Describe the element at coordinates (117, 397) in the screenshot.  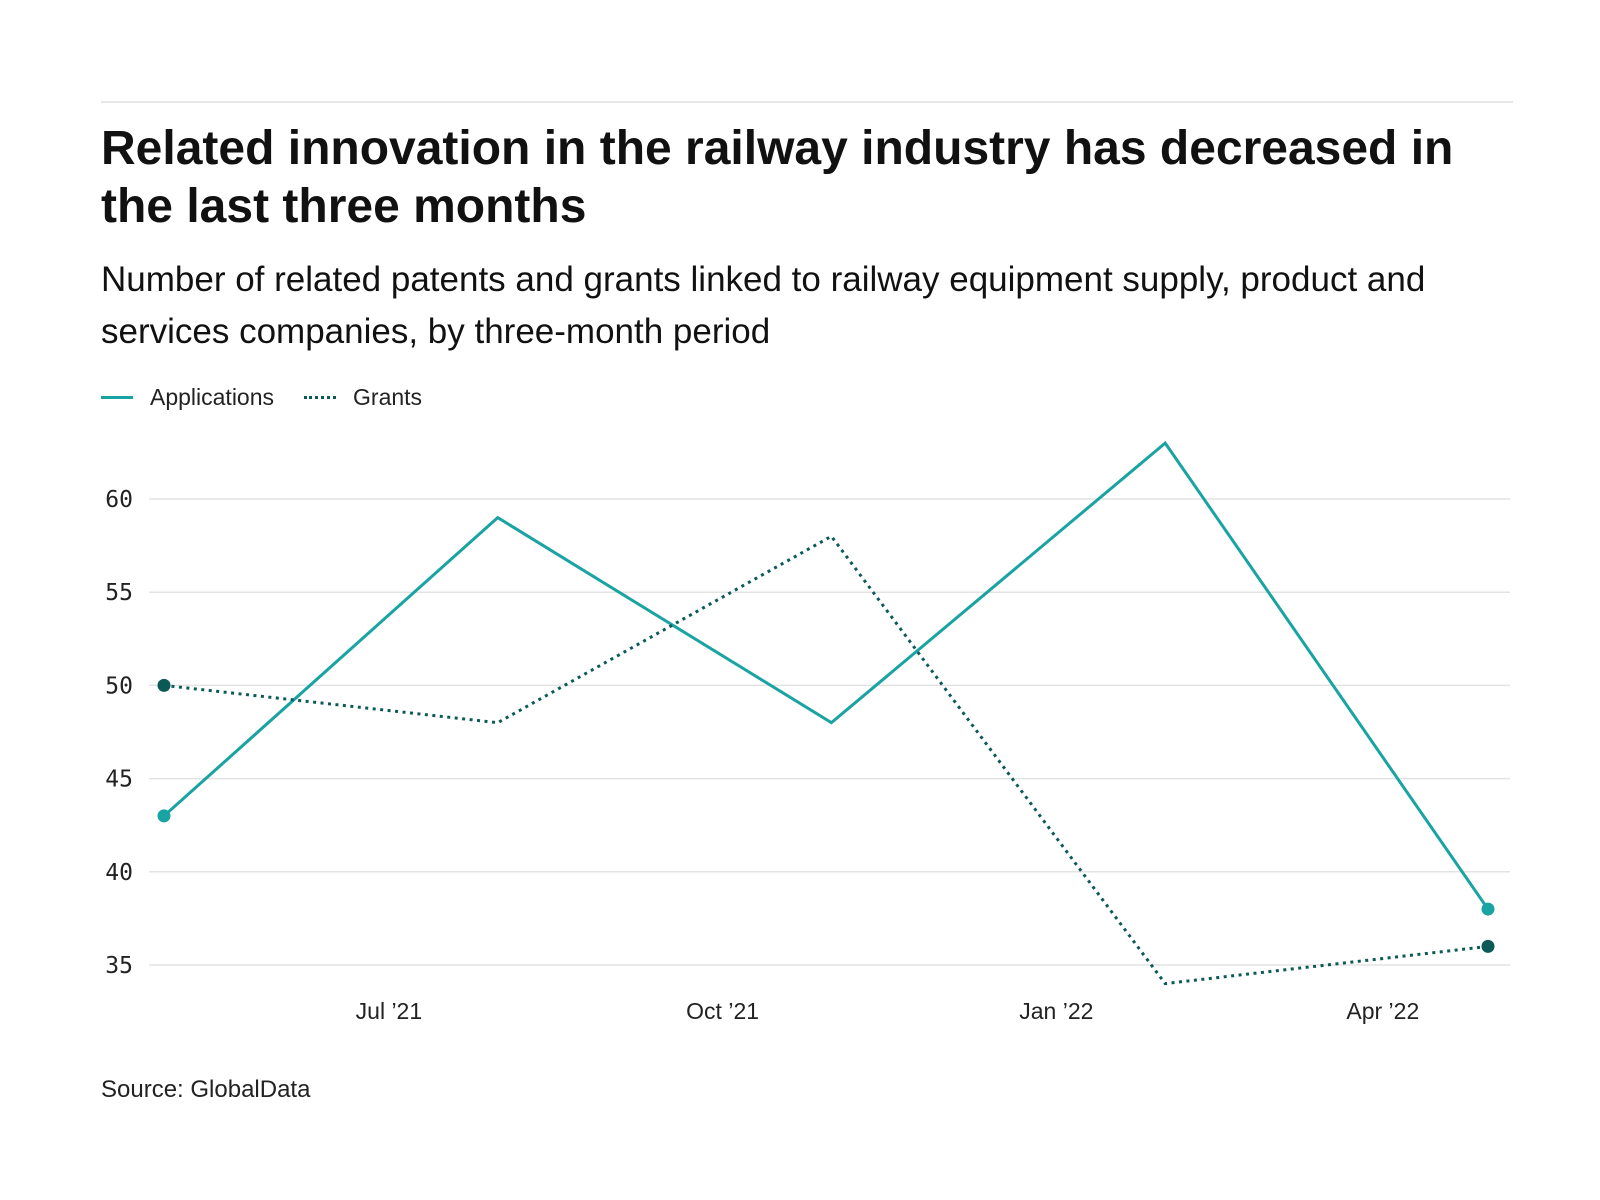
I see `legend-swatch-applications` at that location.